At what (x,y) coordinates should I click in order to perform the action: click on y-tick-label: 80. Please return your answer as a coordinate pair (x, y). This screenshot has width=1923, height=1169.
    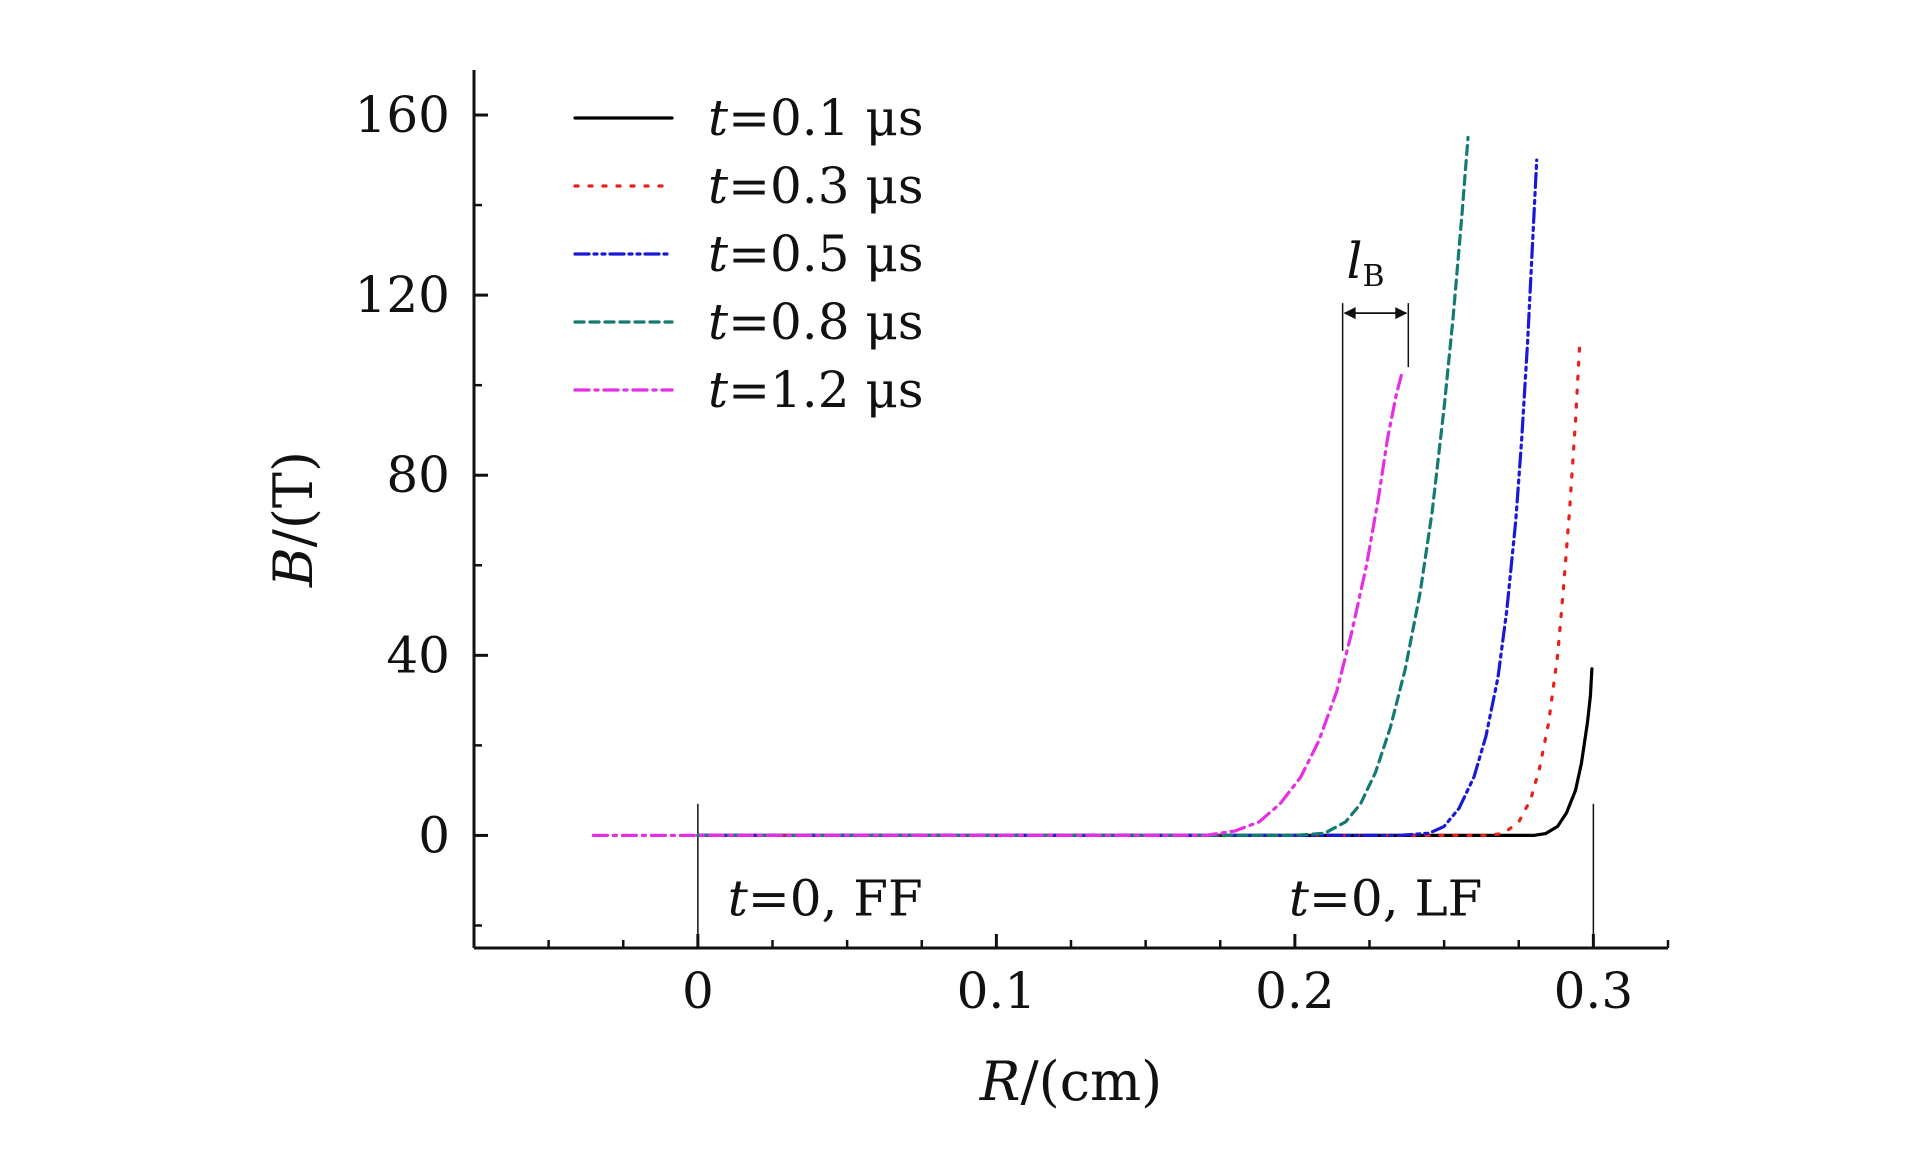
    Looking at the image, I should click on (418, 475).